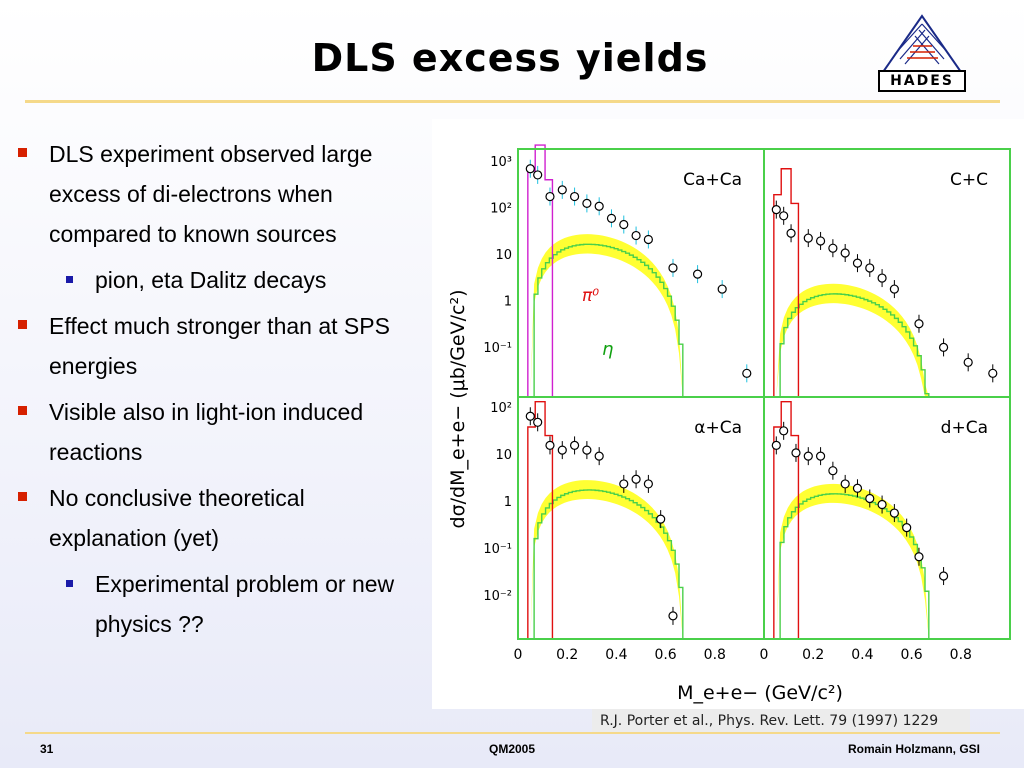  What do you see at coordinates (458, 409) in the screenshot?
I see `y-axis-label: dσ/dM_e+e− (μb/GeV/c²)` at bounding box center [458, 409].